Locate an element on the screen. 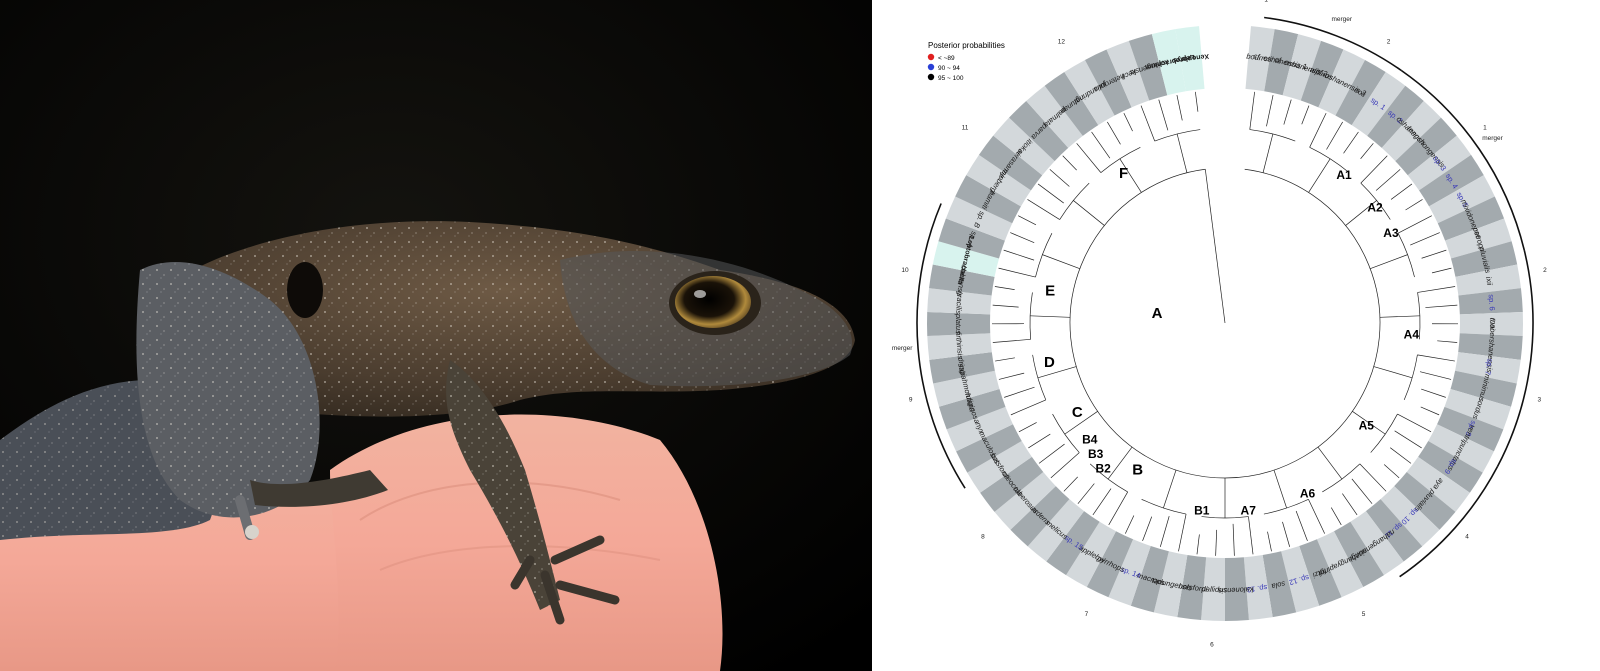  taxon-label: sola is located at coordinates (1278, 585).